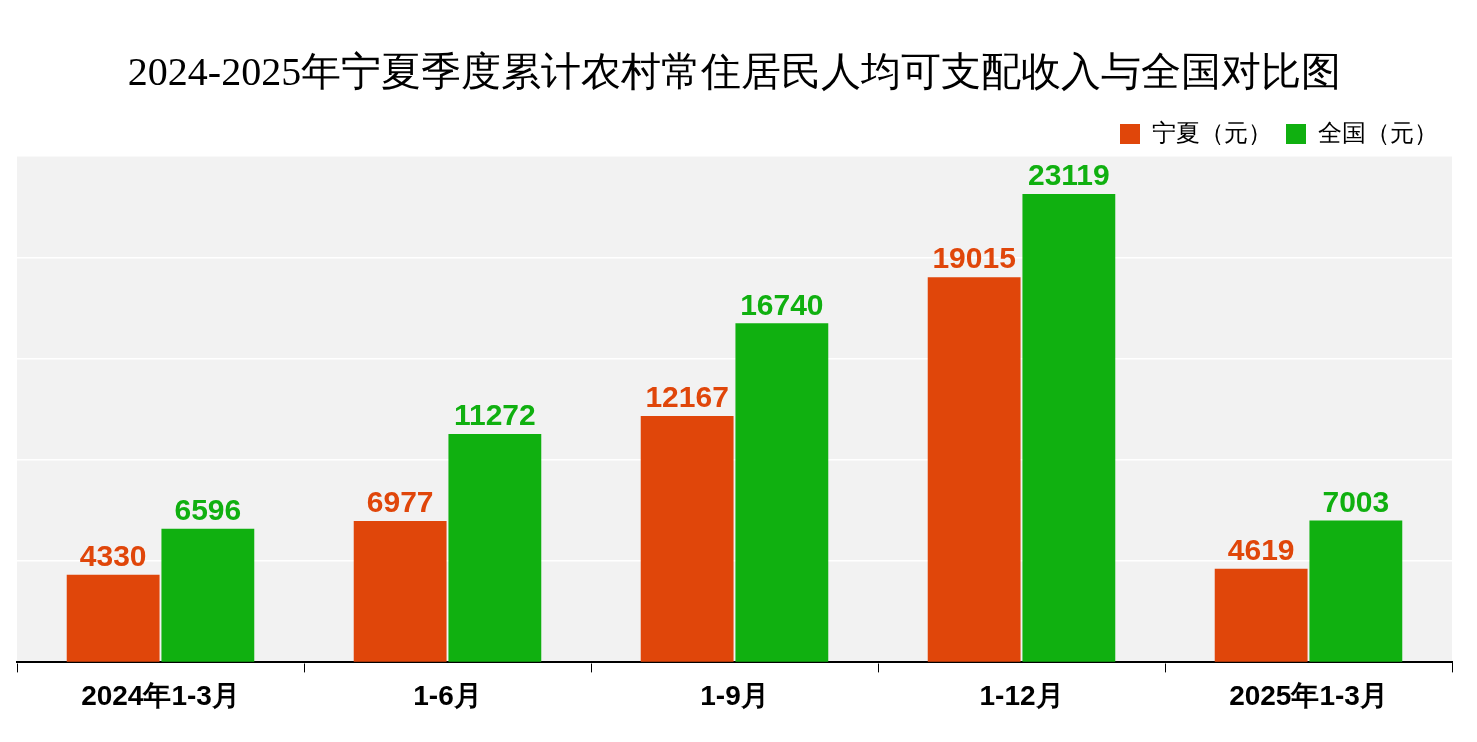  I want to click on x-tick-label: 1-9月, so click(734, 695).